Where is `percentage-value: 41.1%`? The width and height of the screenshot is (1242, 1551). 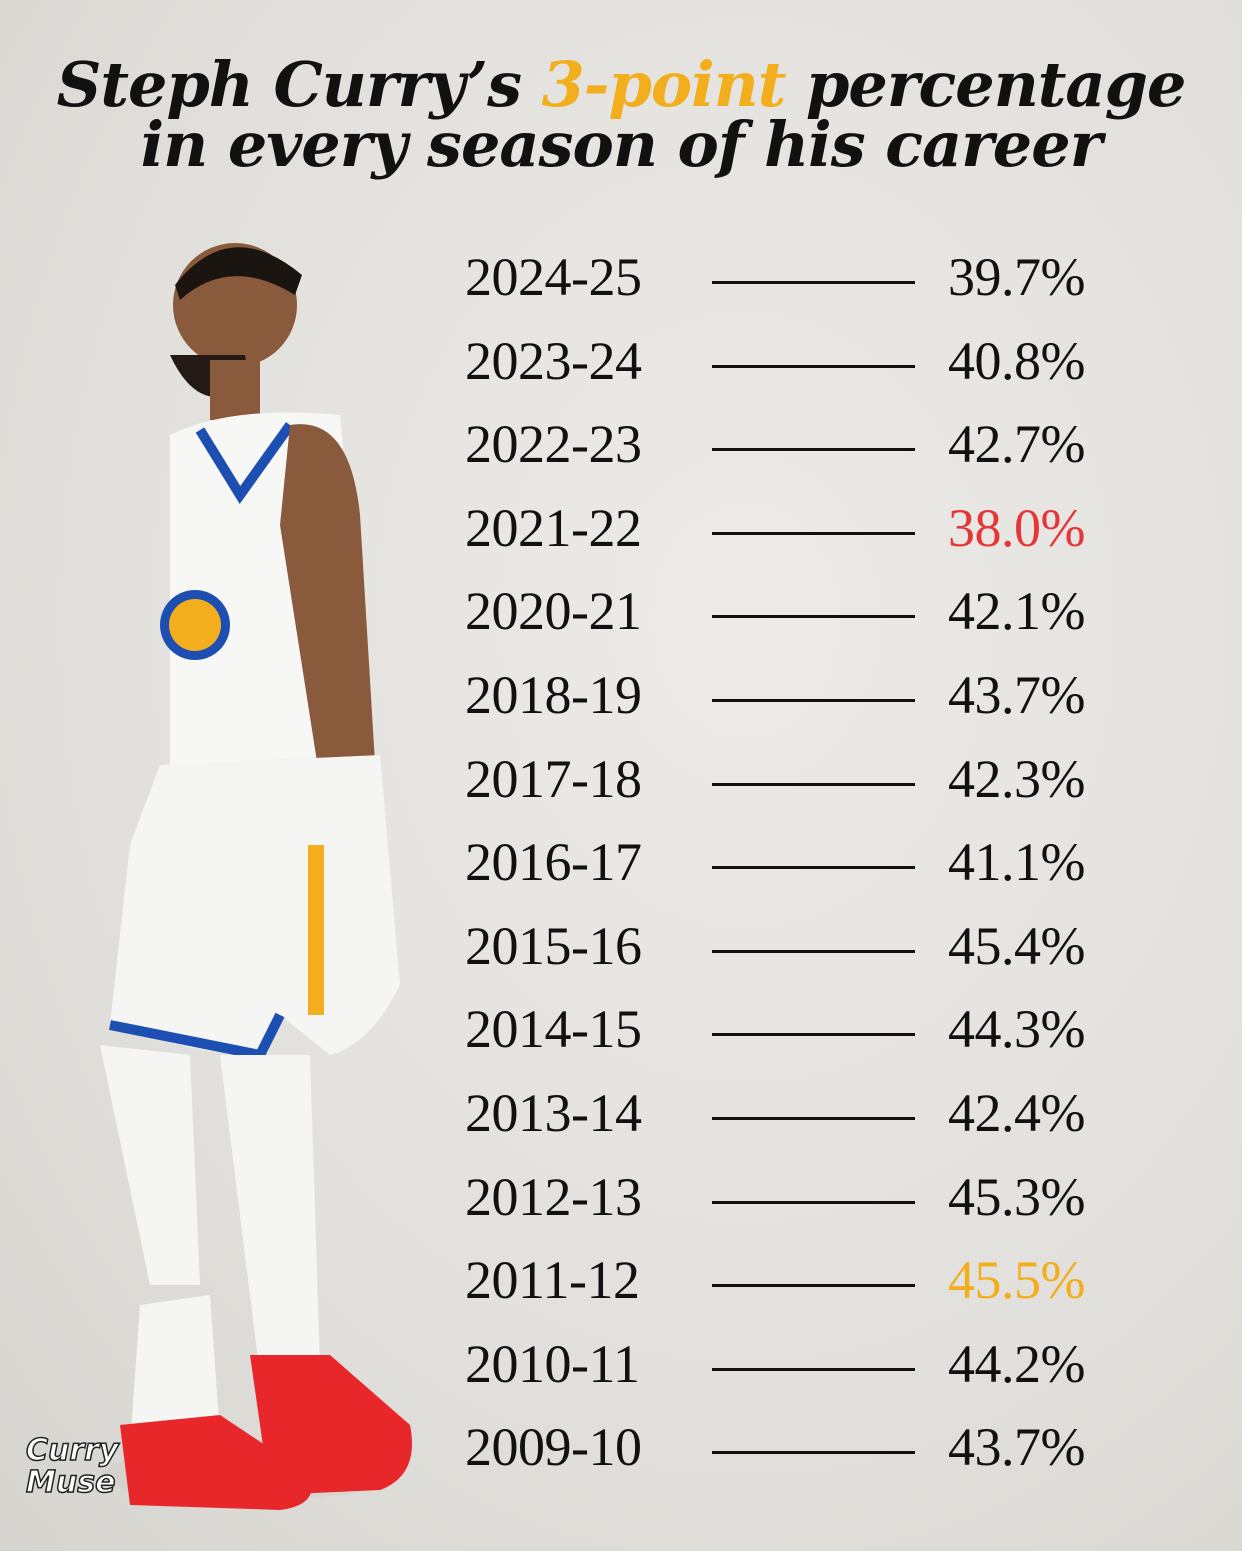 percentage-value: 41.1% is located at coordinates (1016, 862).